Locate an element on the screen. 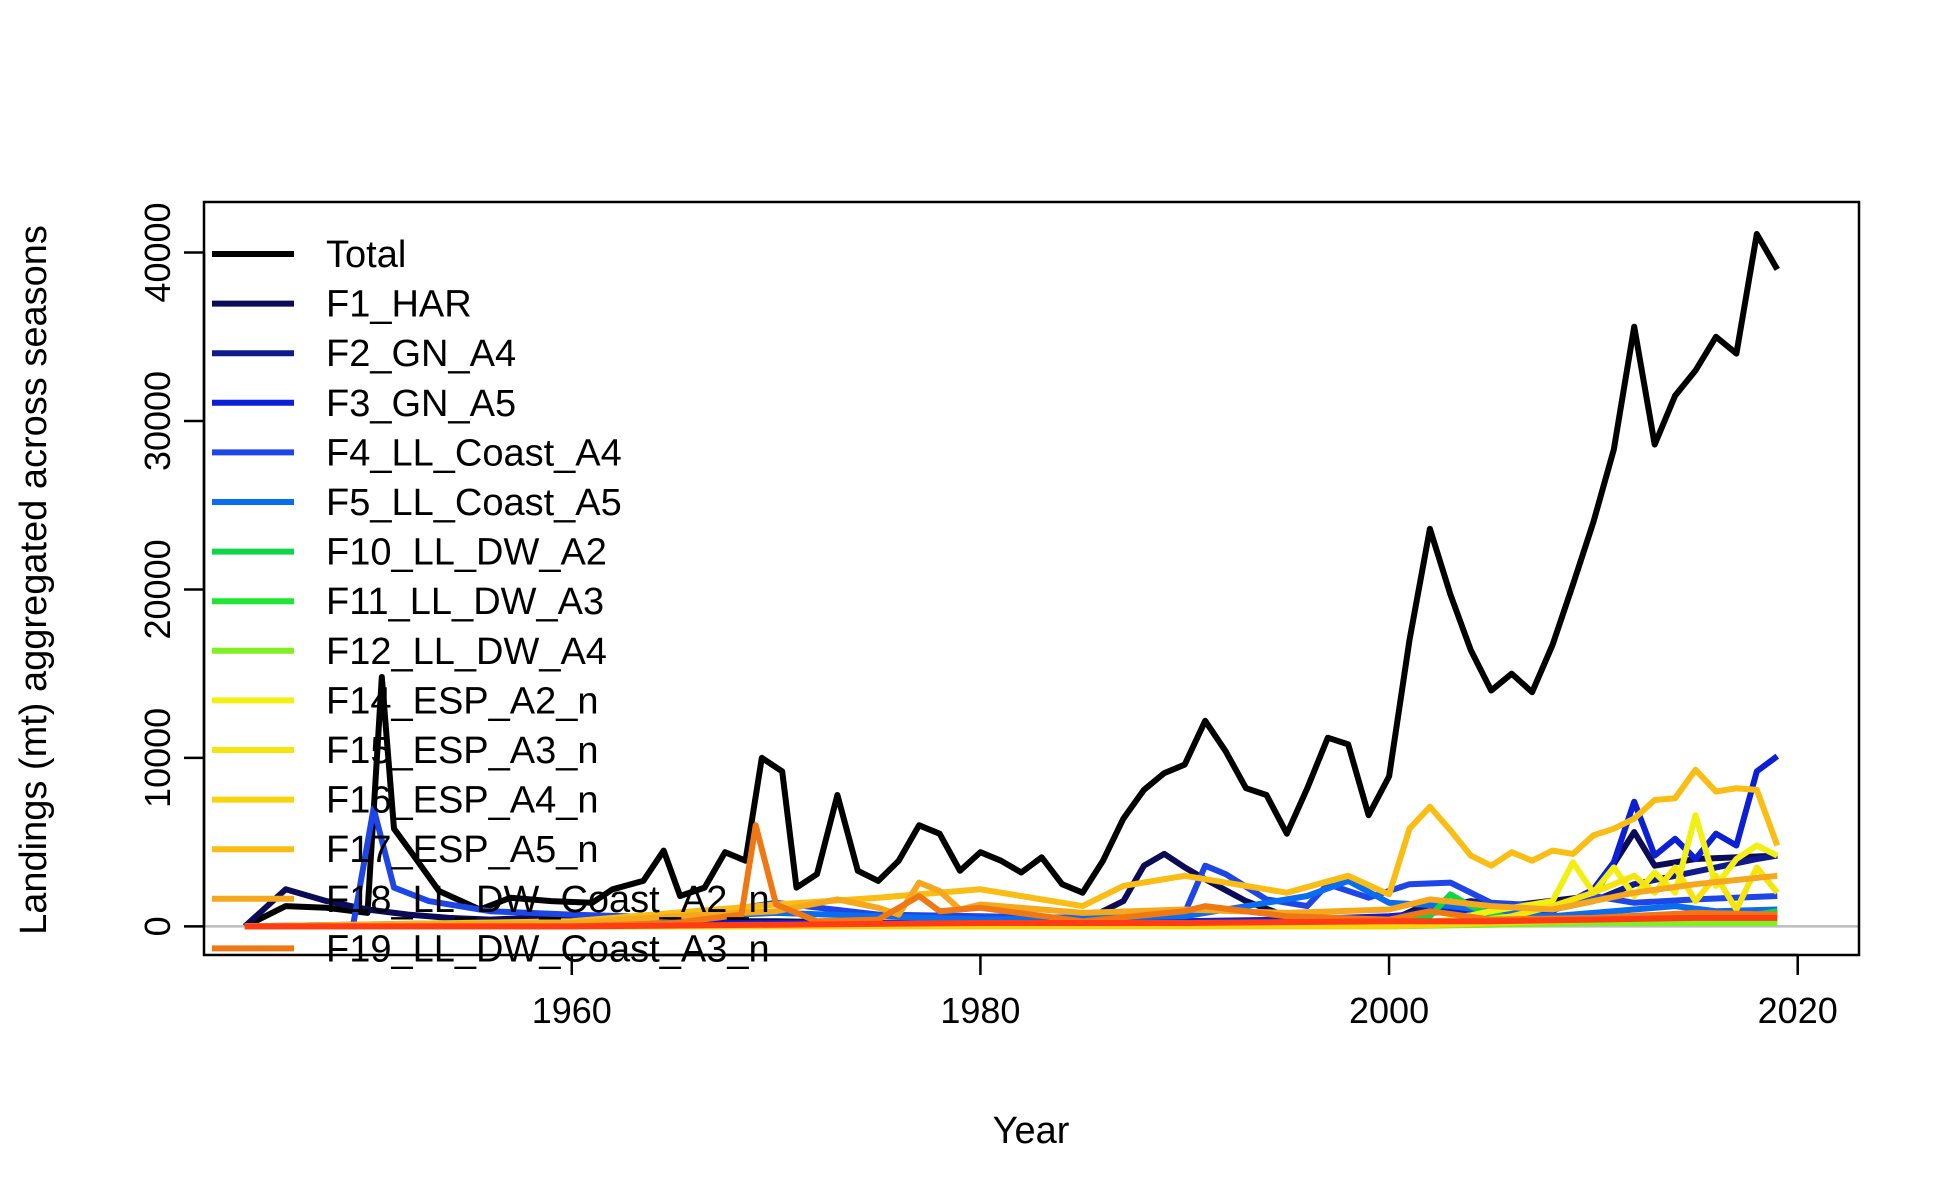 The width and height of the screenshot is (1950, 1200). legend-label: F10_LL_DW_A2 is located at coordinates (466, 553).